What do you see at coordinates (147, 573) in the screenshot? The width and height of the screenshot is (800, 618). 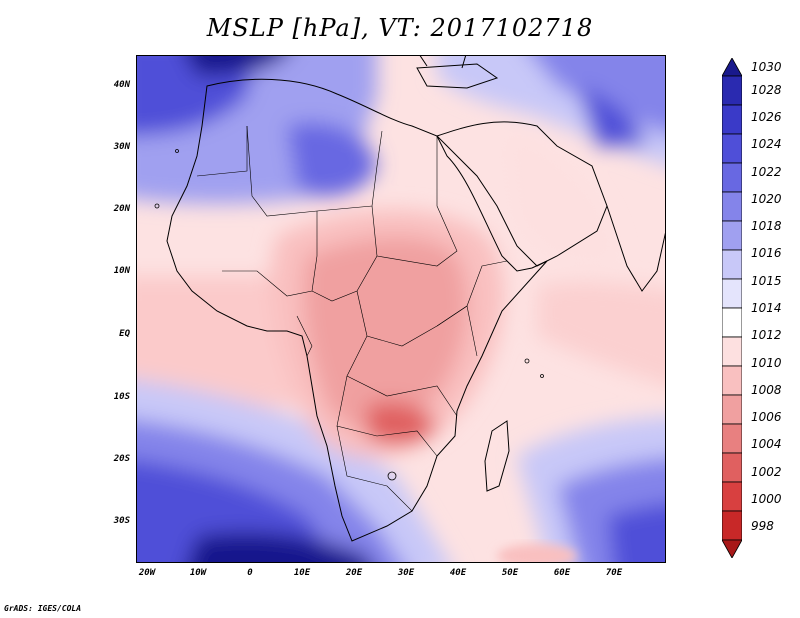 I see `lon-label-20w: 20W` at bounding box center [147, 573].